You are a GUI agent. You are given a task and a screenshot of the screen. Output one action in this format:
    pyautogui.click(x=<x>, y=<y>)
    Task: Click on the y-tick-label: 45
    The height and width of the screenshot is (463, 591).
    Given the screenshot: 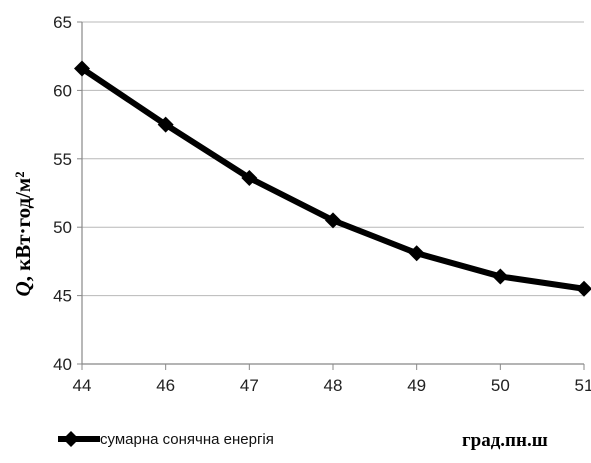 What is the action you would take?
    pyautogui.click(x=62, y=296)
    